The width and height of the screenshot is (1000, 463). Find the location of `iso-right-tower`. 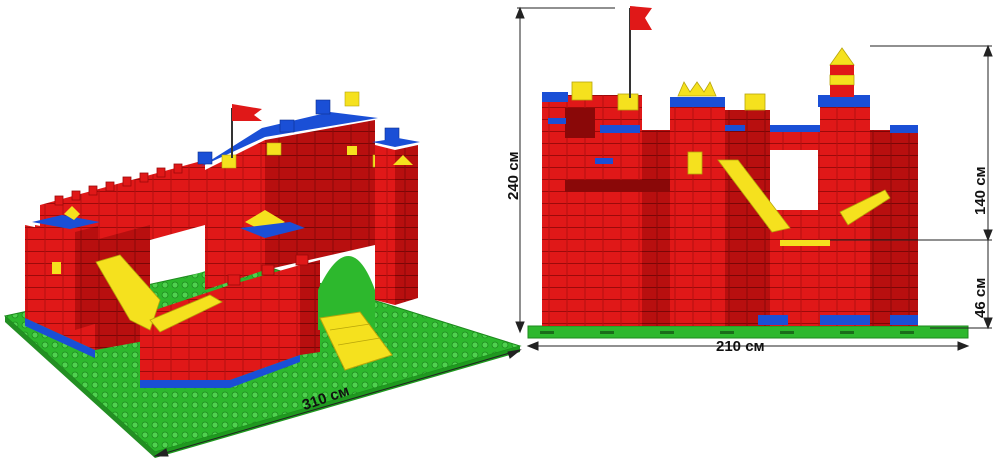

iso-right-tower is located at coordinates (385, 225).